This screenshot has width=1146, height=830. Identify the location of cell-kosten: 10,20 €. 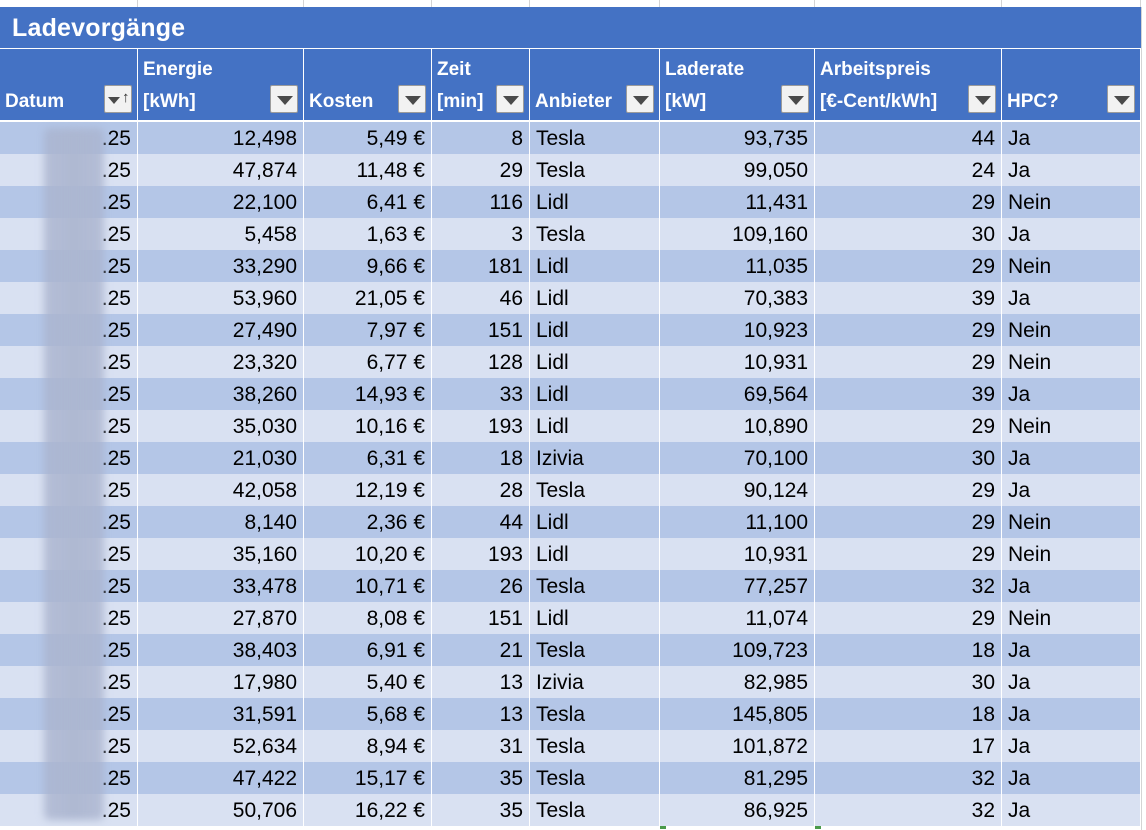
(368, 554).